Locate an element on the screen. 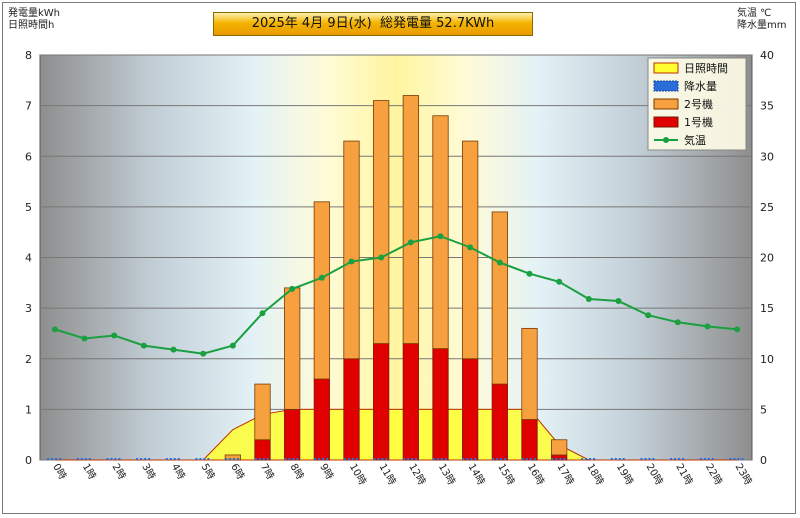  left-tick-label: 2 is located at coordinates (28, 359).